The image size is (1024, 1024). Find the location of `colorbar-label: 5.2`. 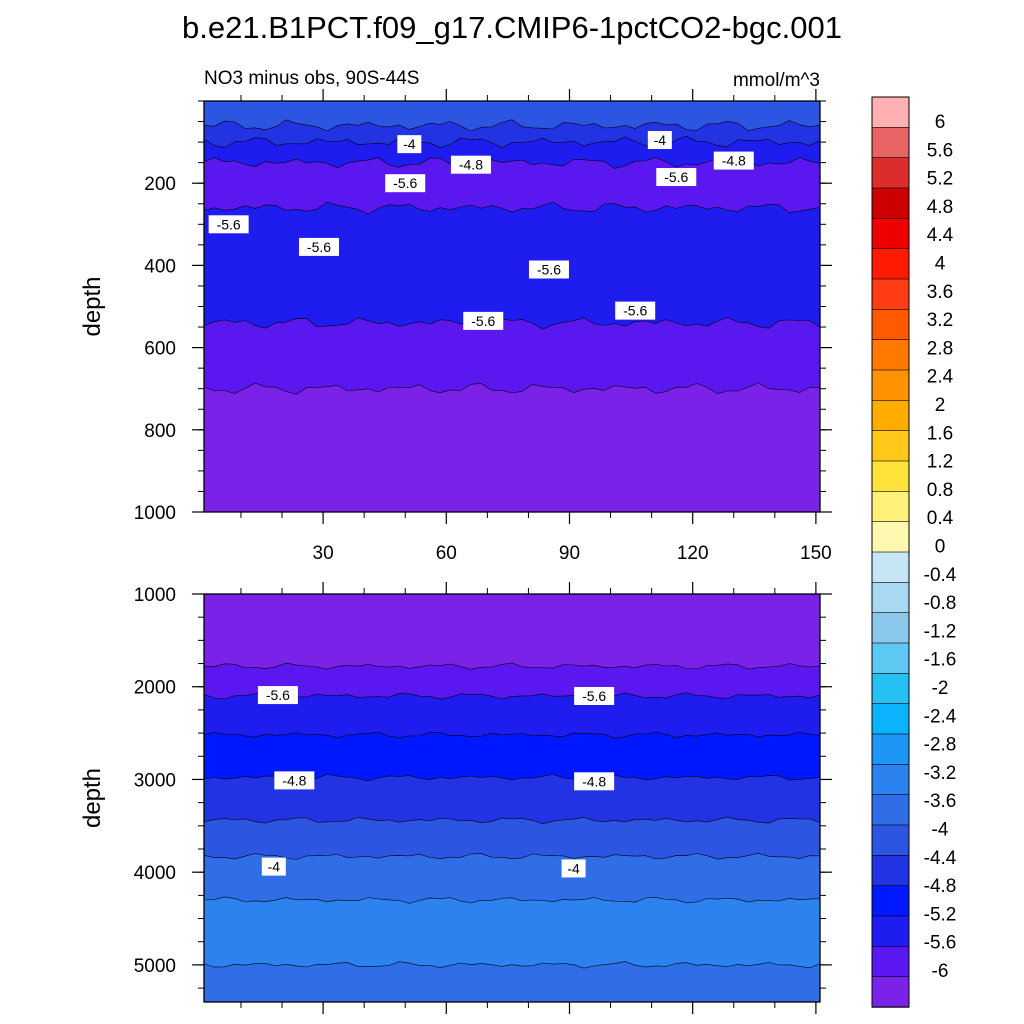

colorbar-label: 5.2 is located at coordinates (940, 179).